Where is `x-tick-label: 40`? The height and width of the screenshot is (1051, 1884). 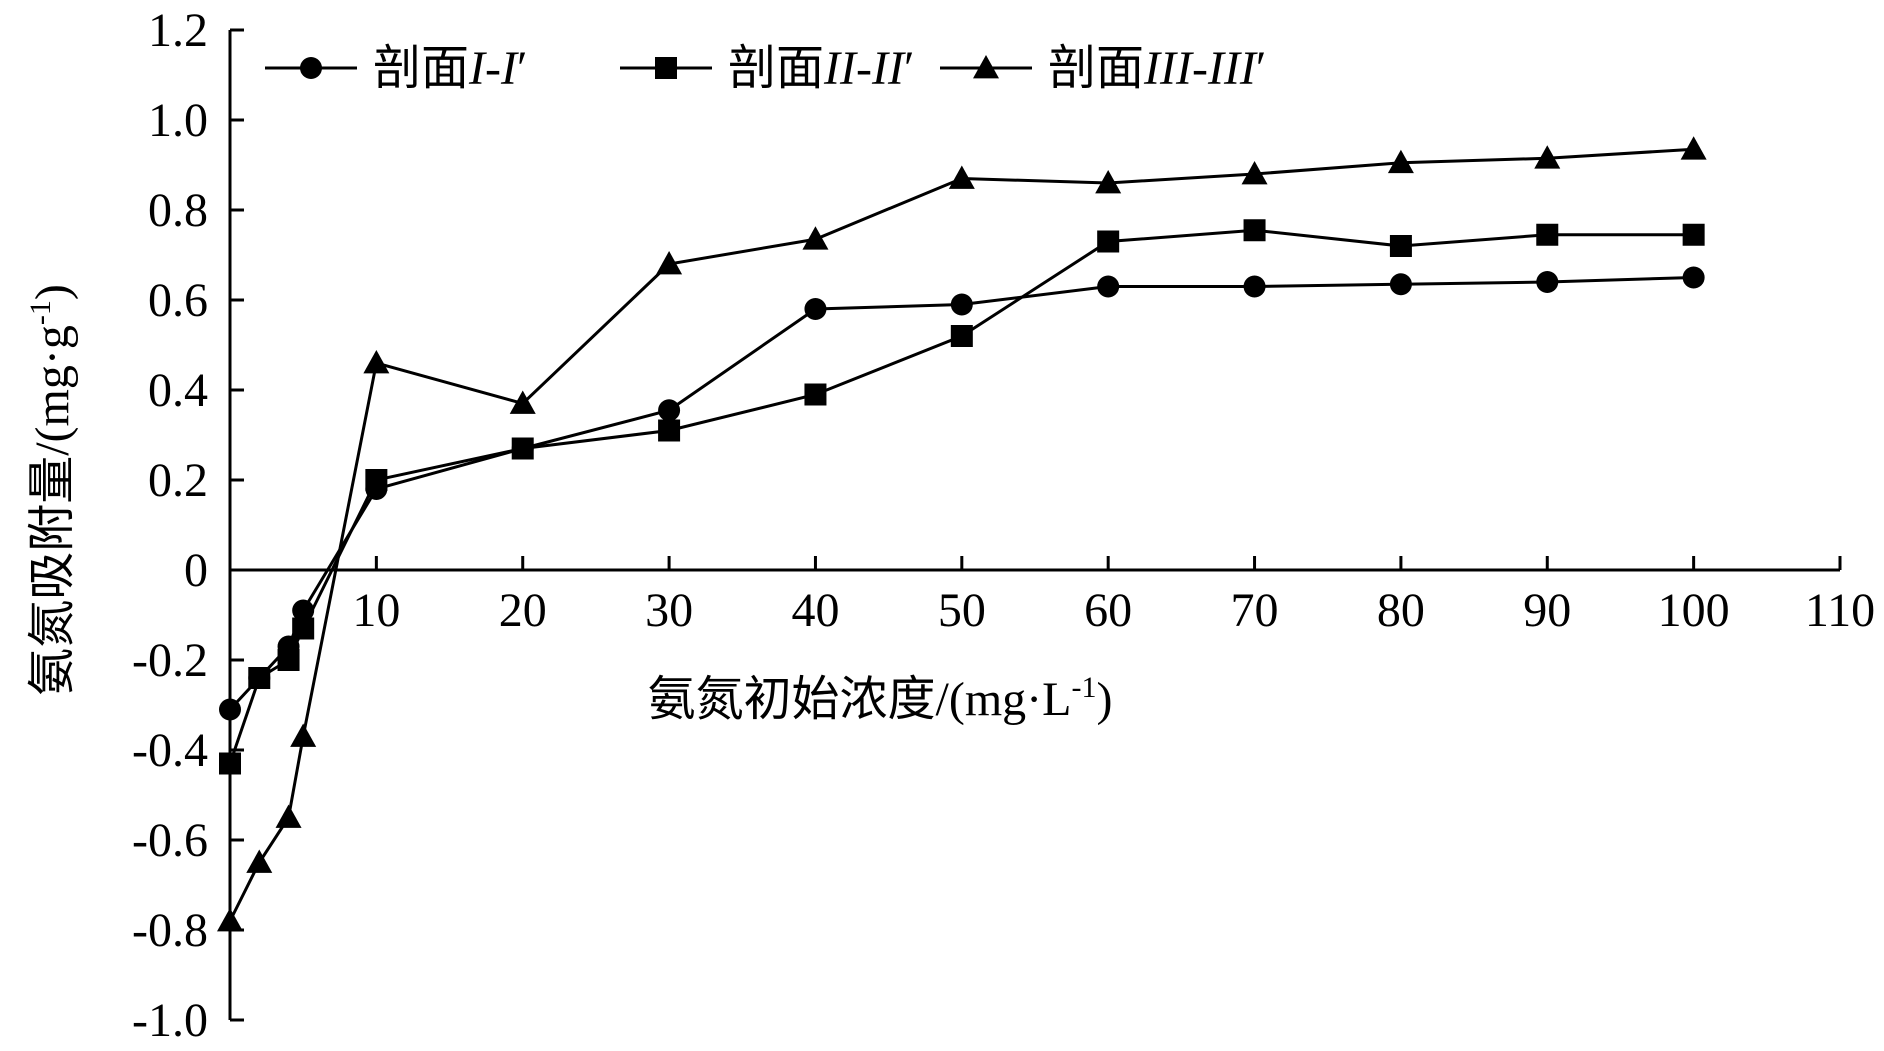 x-tick-label: 40 is located at coordinates (815, 610).